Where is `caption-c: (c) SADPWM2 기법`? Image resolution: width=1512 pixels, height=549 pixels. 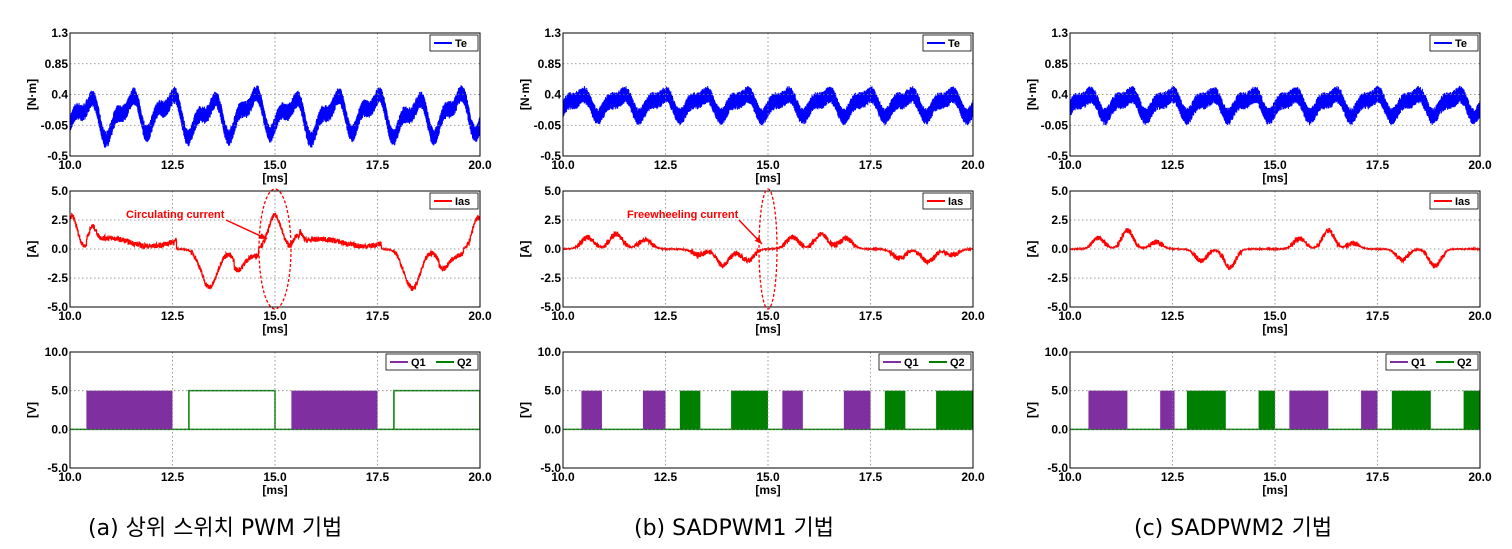 caption-c: (c) SADPWM2 기법 is located at coordinates (1233, 528).